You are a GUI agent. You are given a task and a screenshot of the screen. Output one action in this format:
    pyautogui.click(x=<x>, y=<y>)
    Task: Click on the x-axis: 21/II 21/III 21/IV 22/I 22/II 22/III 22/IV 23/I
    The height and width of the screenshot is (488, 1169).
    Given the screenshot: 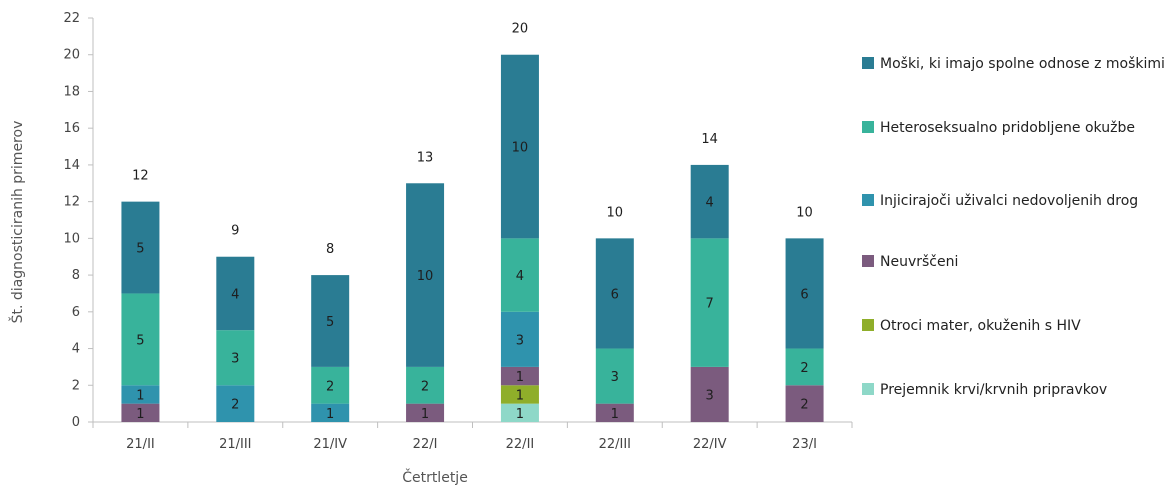 What is the action you would take?
    pyautogui.click(x=472, y=436)
    